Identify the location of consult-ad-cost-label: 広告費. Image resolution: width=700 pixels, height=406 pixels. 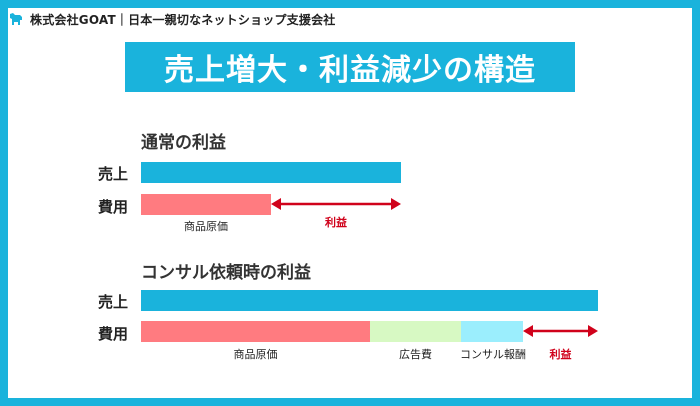
(415, 354).